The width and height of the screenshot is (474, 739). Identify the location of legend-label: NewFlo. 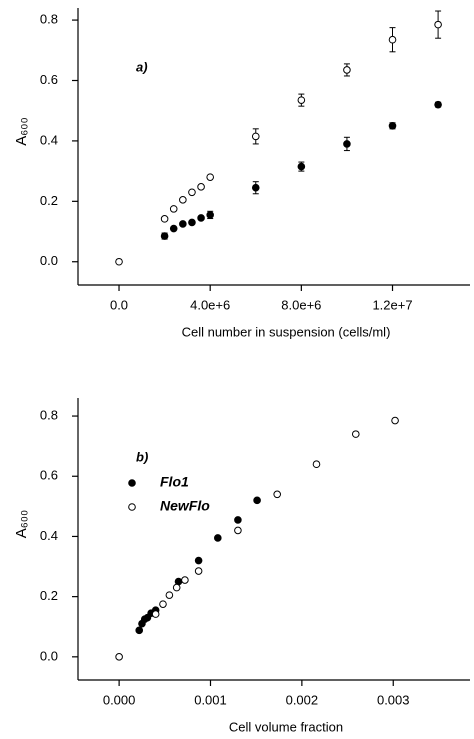
(185, 506).